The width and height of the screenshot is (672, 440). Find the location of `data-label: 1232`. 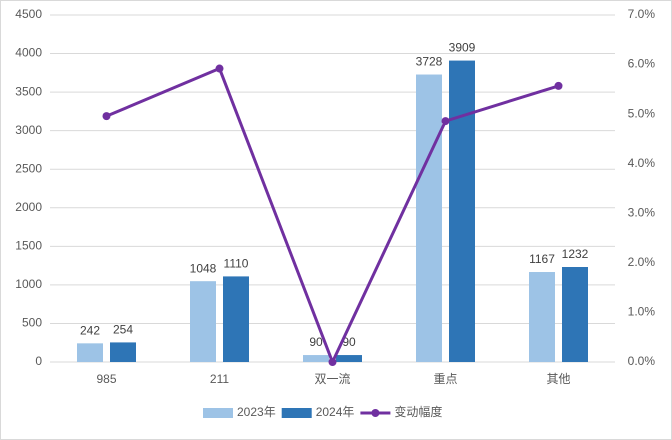

data-label: 1232 is located at coordinates (575, 254).